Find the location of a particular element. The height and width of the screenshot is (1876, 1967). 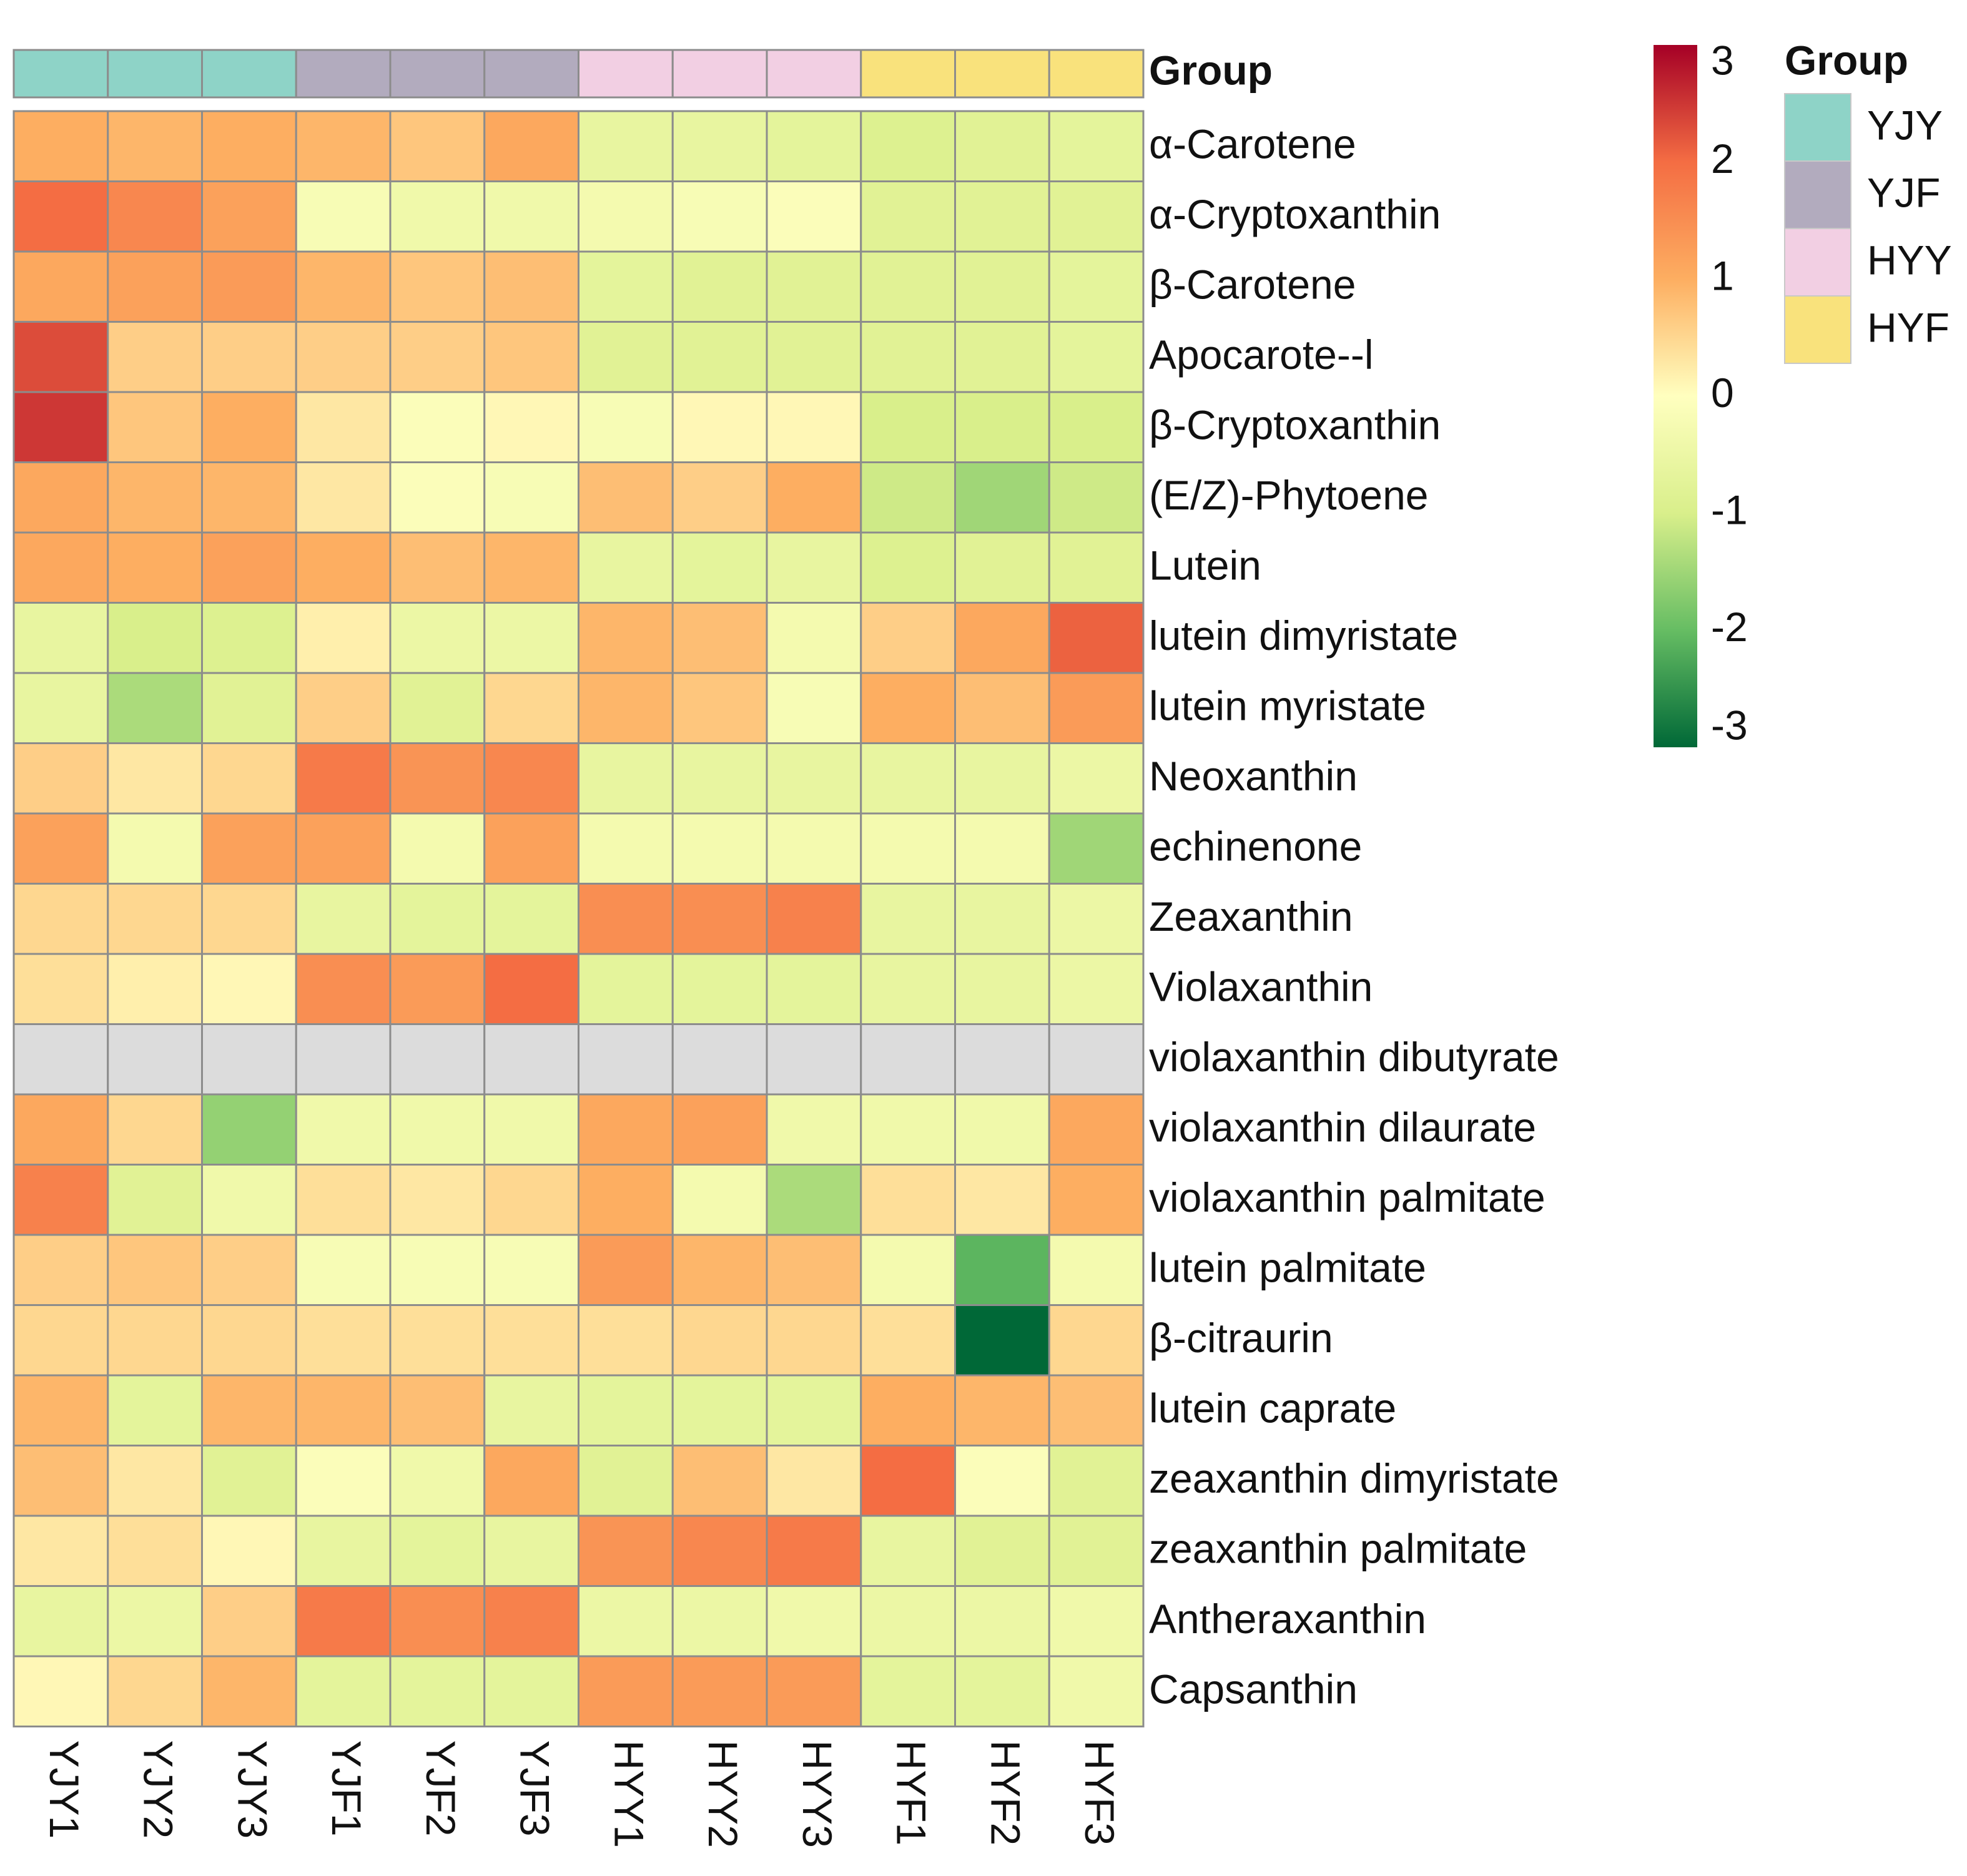

heatmap-cell-apocarote-l-yjf1 is located at coordinates (343, 357).